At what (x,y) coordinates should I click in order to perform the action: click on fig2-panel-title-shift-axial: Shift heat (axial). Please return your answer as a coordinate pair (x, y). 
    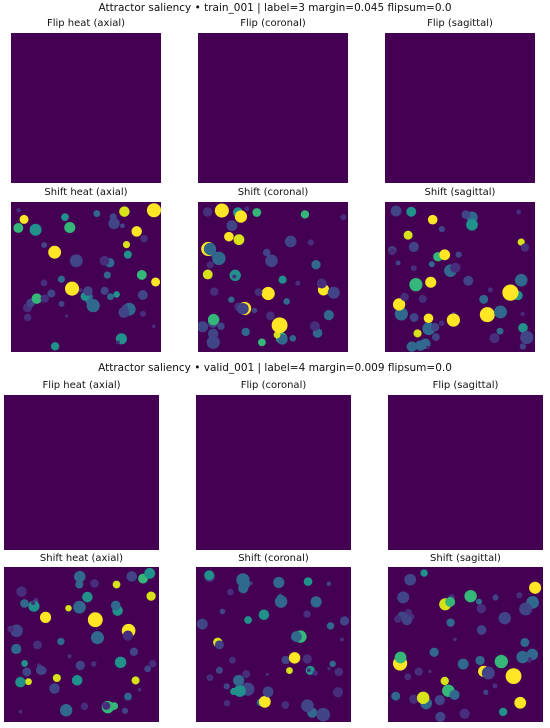
    Looking at the image, I should click on (81, 558).